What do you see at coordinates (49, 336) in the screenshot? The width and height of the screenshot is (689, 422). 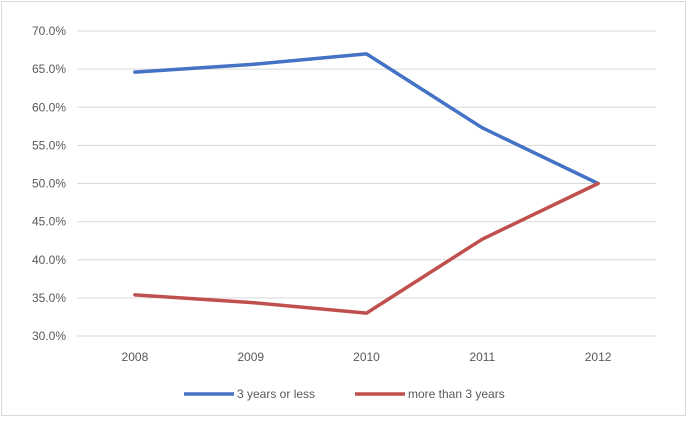 I see `y-tick-label: 30.0%` at bounding box center [49, 336].